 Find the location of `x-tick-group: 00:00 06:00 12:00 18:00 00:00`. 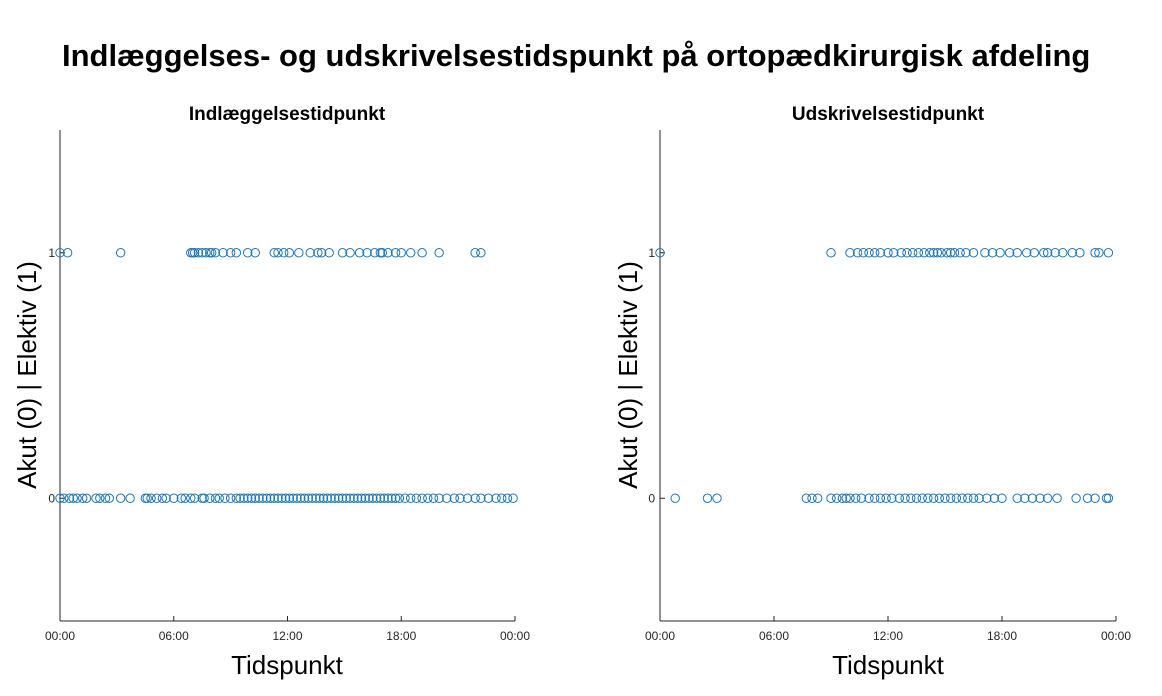

x-tick-group: 00:00 06:00 12:00 18:00 00:00 is located at coordinates (287, 629).